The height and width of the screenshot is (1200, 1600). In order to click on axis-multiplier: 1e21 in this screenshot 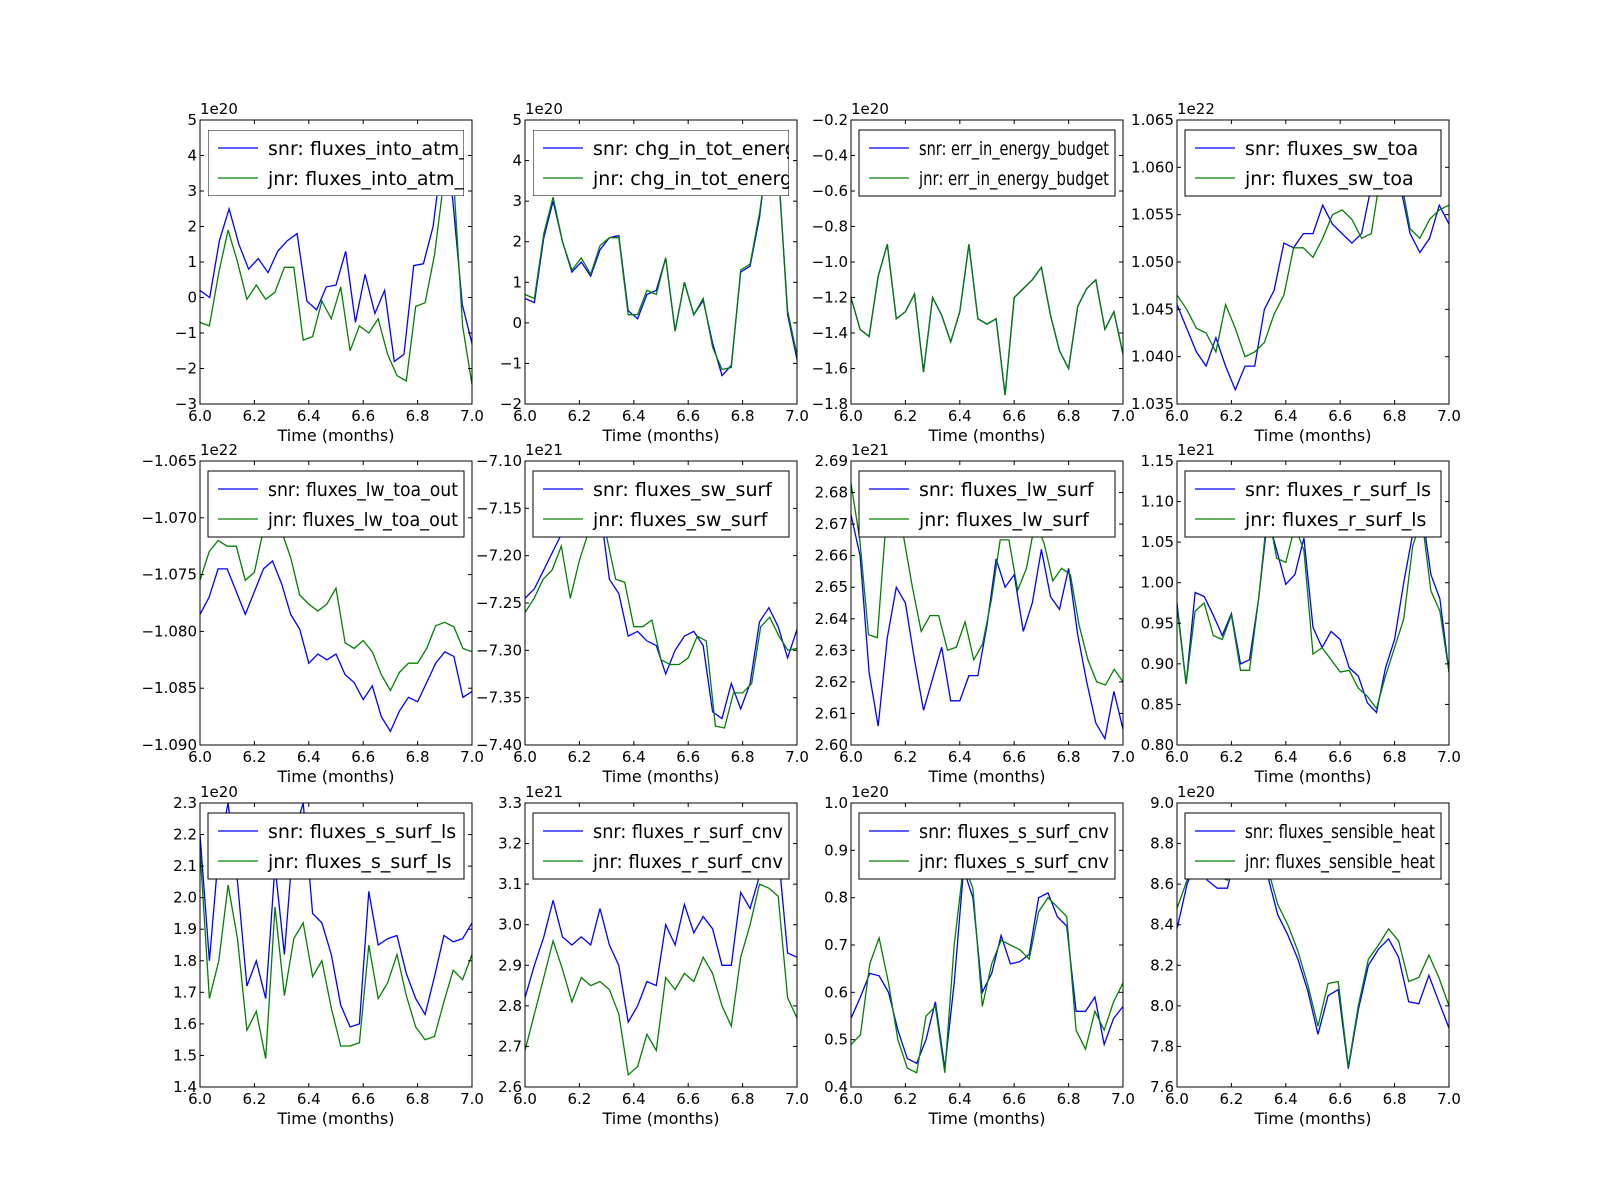, I will do `click(544, 792)`.